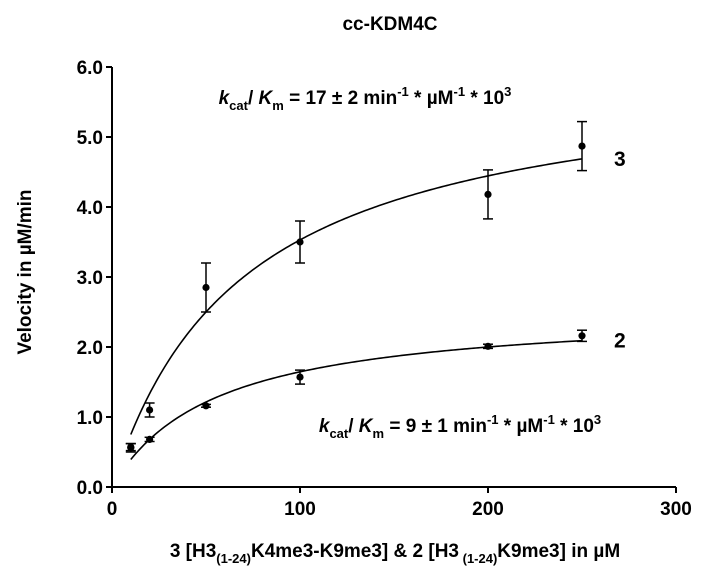 This screenshot has height=576, width=705. I want to click on annotation-series-2: kcat​/ Km​ = 9 ± 1 min-1​ * µM-1​ * 103​, so click(460, 426).